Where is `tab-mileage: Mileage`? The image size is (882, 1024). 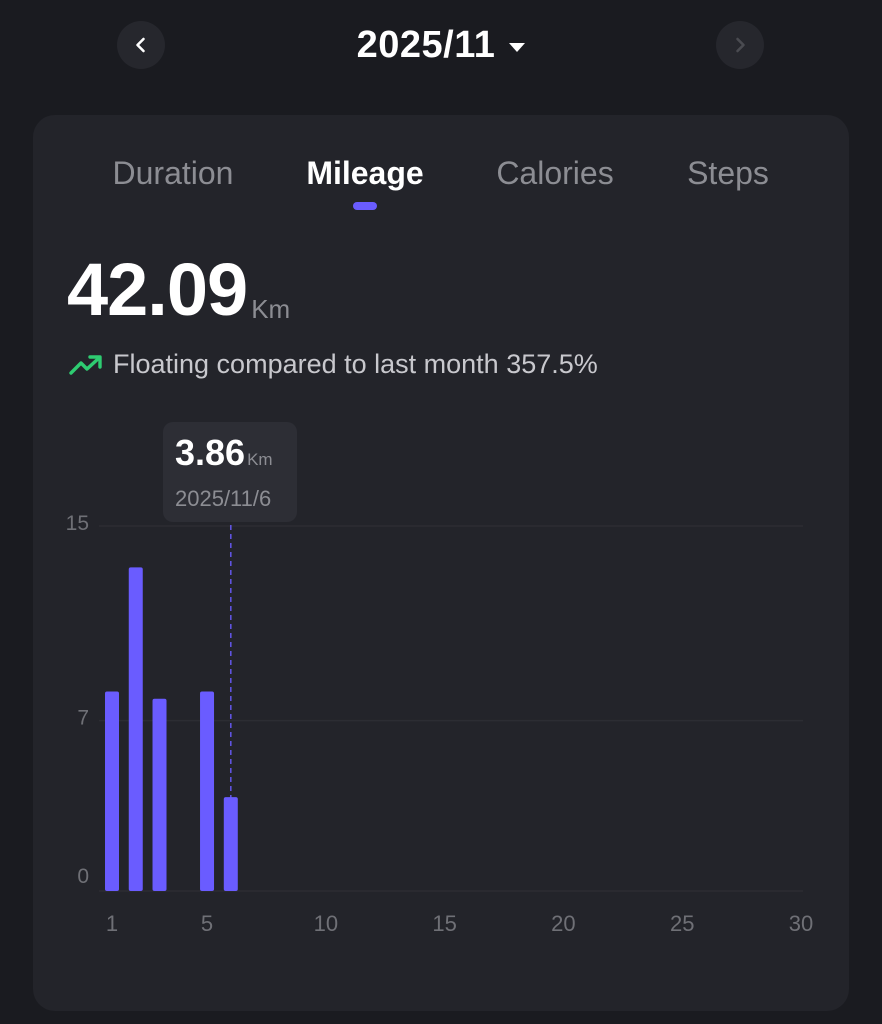 tab-mileage: Mileage is located at coordinates (365, 173).